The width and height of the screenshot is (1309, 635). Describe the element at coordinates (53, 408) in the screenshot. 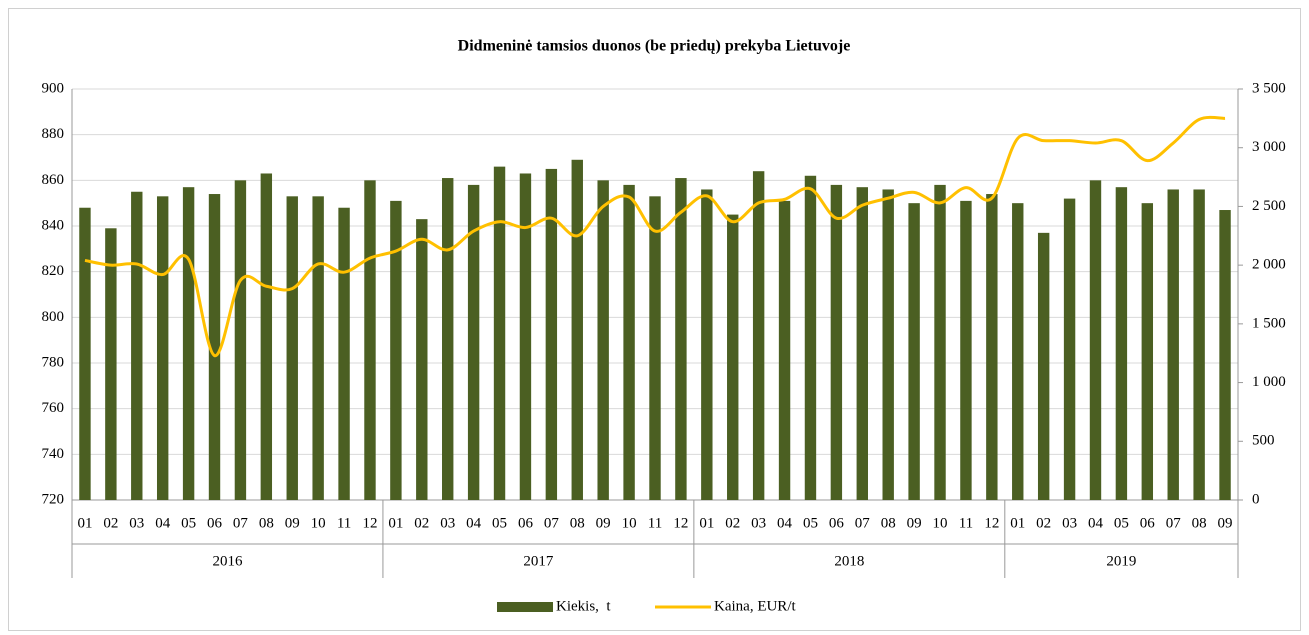

I see `y-tick-label: 760` at that location.